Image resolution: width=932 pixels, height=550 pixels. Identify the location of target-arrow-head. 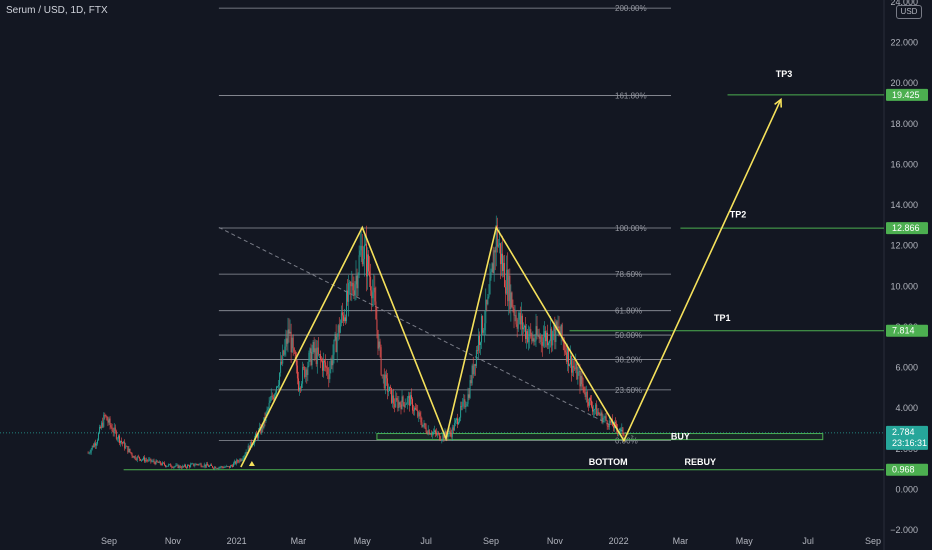
(778, 102).